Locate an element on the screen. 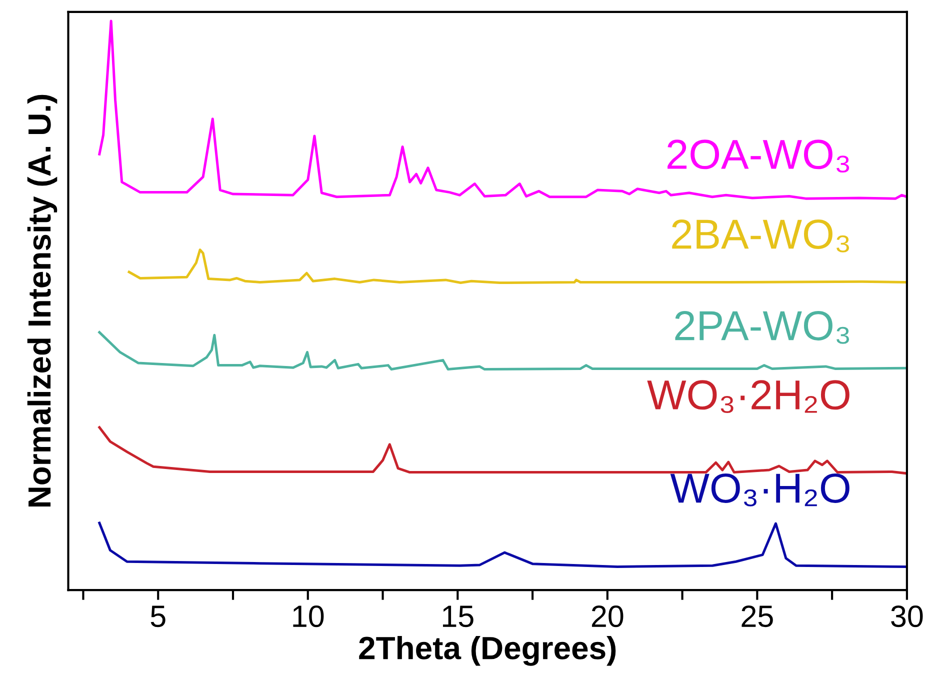  x-tick-label: 10 is located at coordinates (308, 616).